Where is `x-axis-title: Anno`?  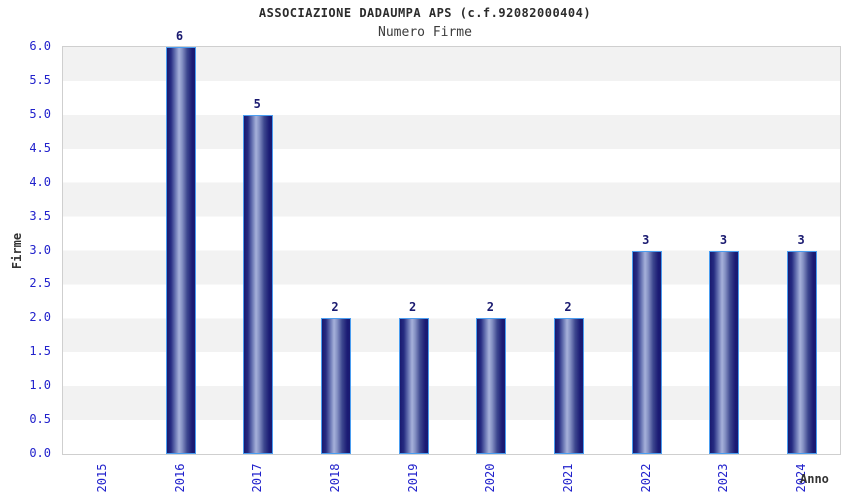 x-axis-title: Anno is located at coordinates (814, 479).